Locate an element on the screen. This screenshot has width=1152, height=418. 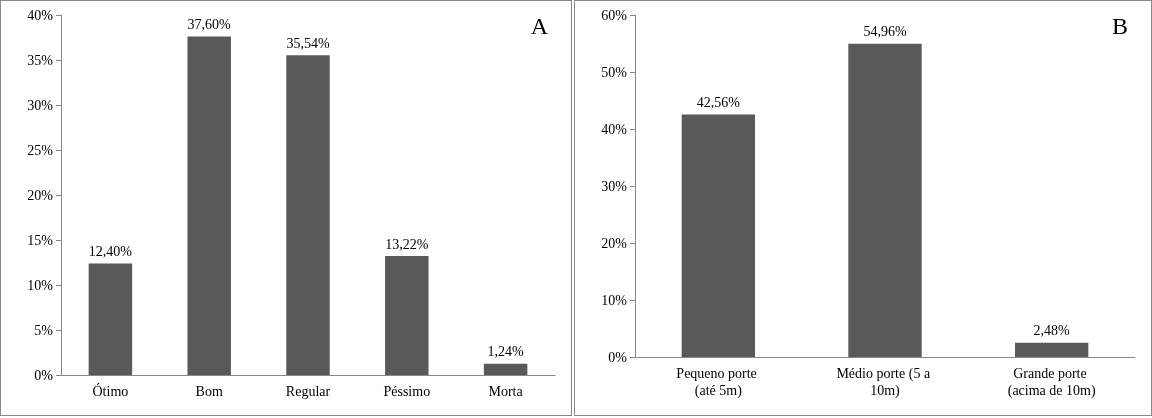
y-tick-label: 25% is located at coordinates (40, 150).